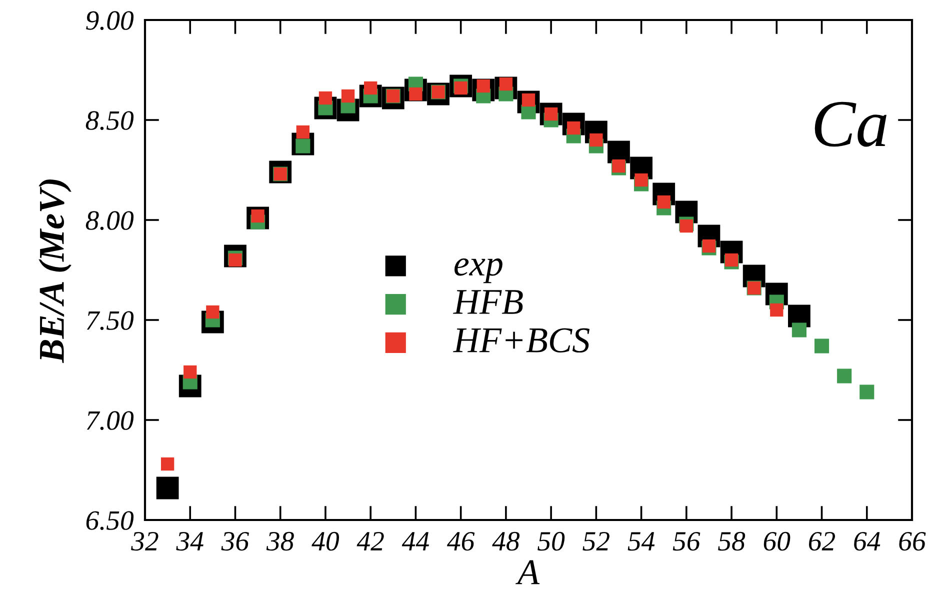  What do you see at coordinates (190, 541) in the screenshot?
I see `x-tick-label: 34` at bounding box center [190, 541].